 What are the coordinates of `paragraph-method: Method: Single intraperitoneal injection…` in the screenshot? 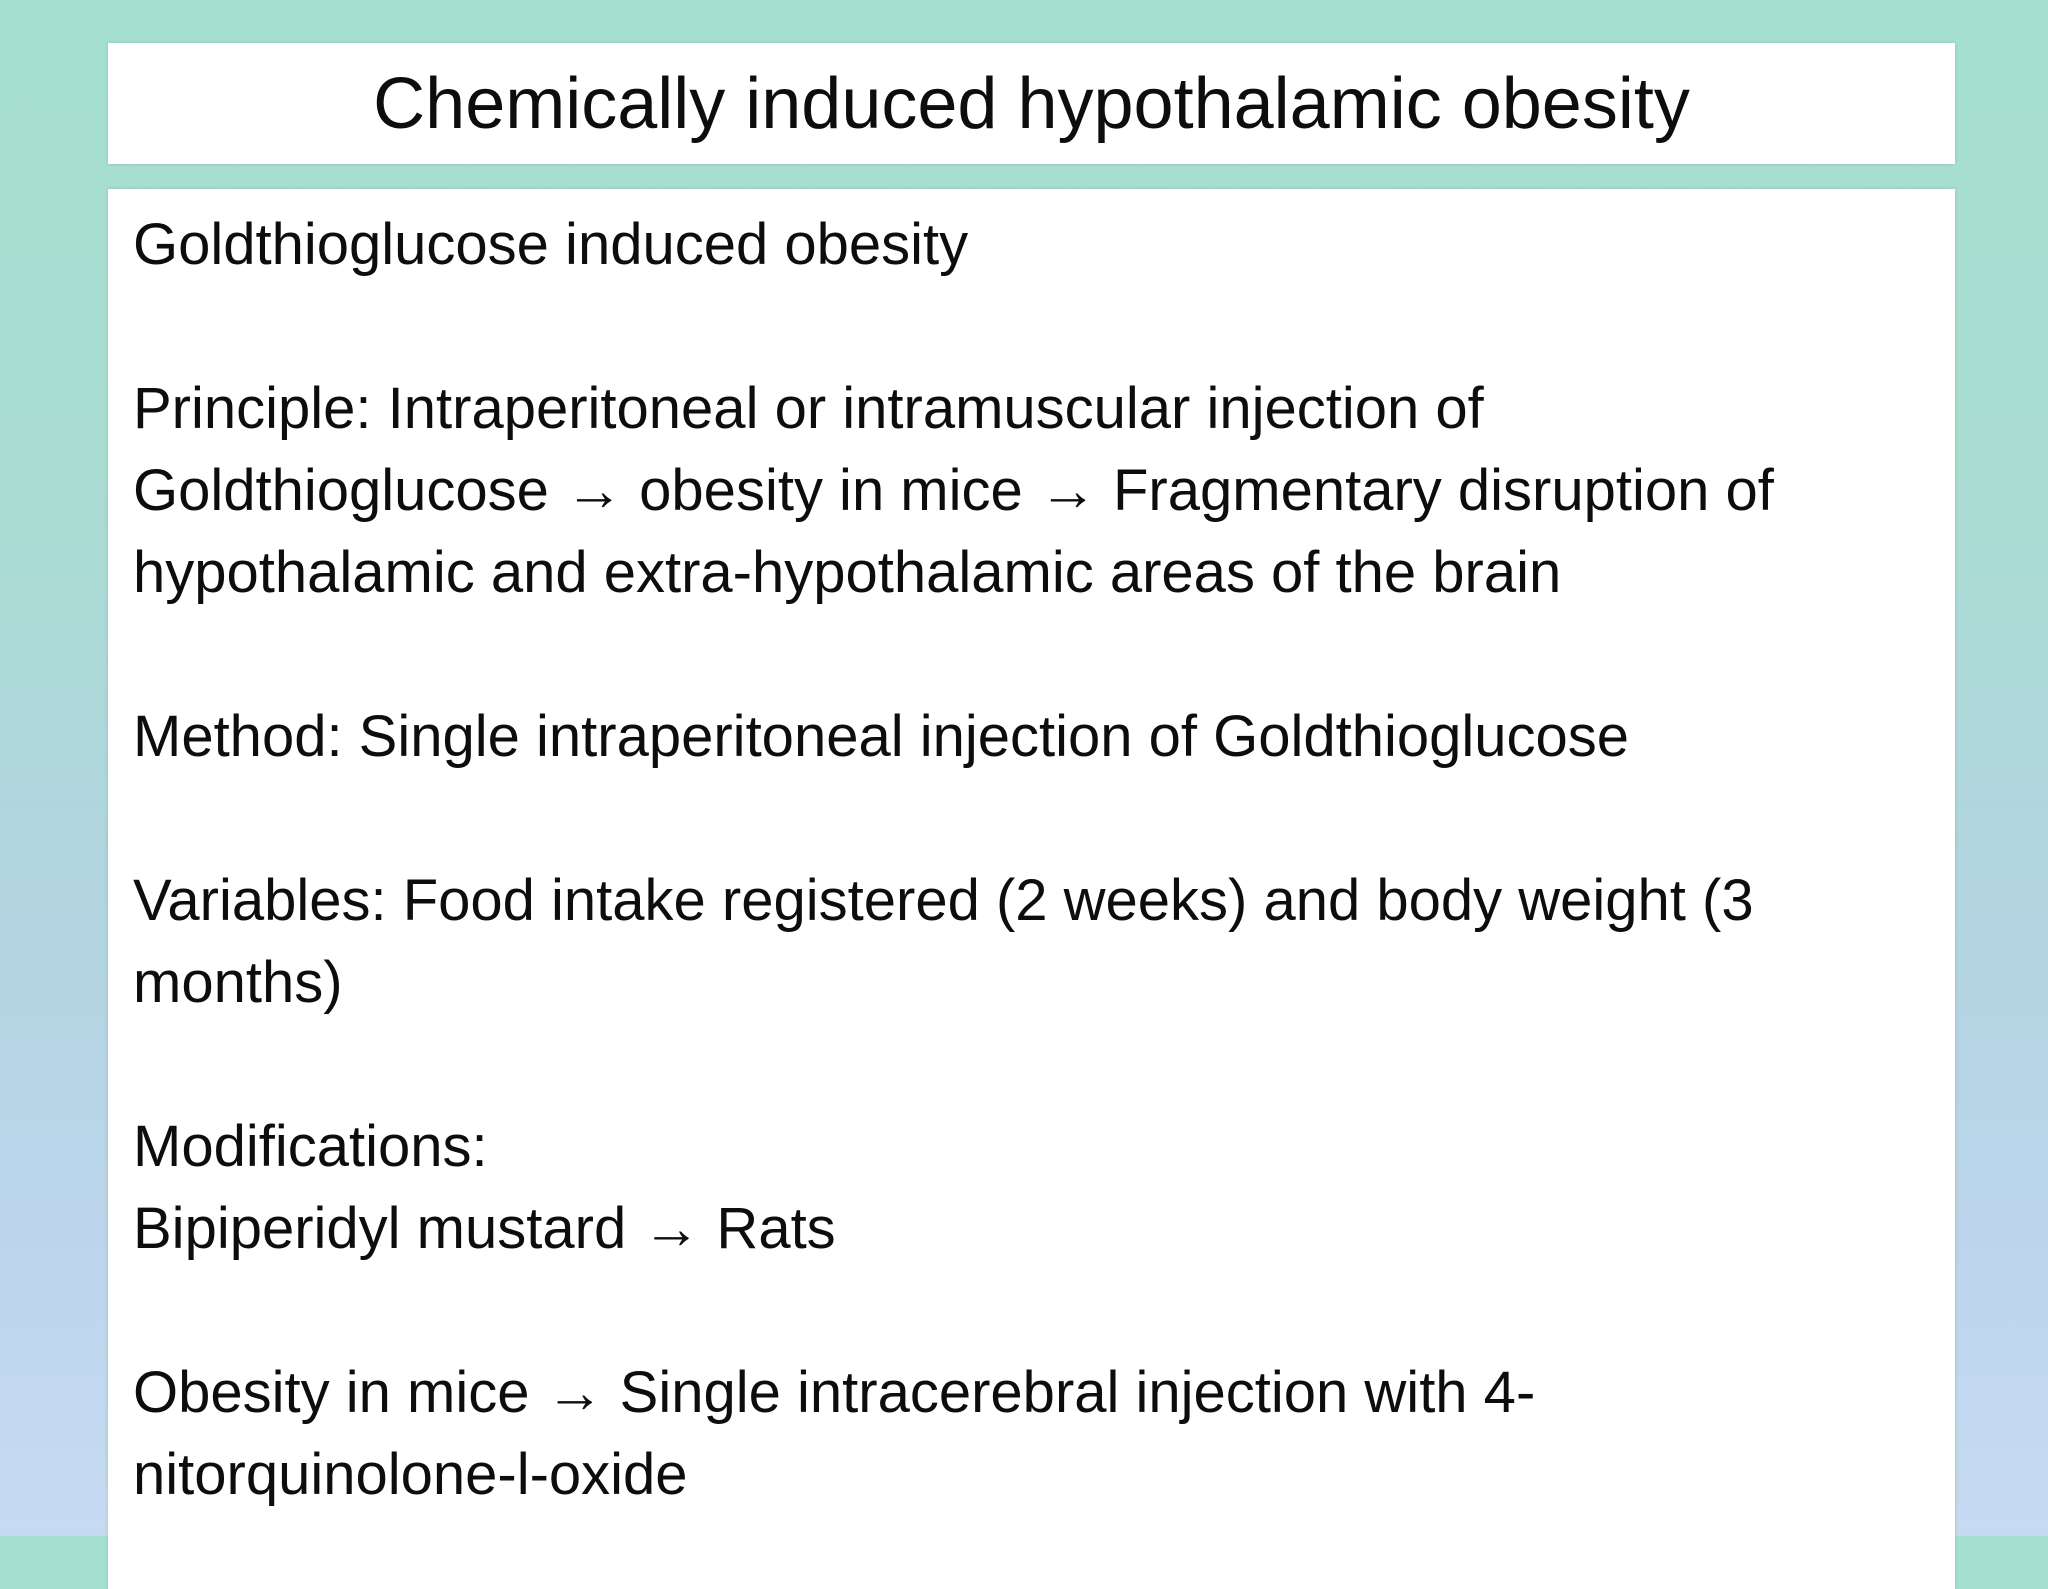 It's located at (881, 736).